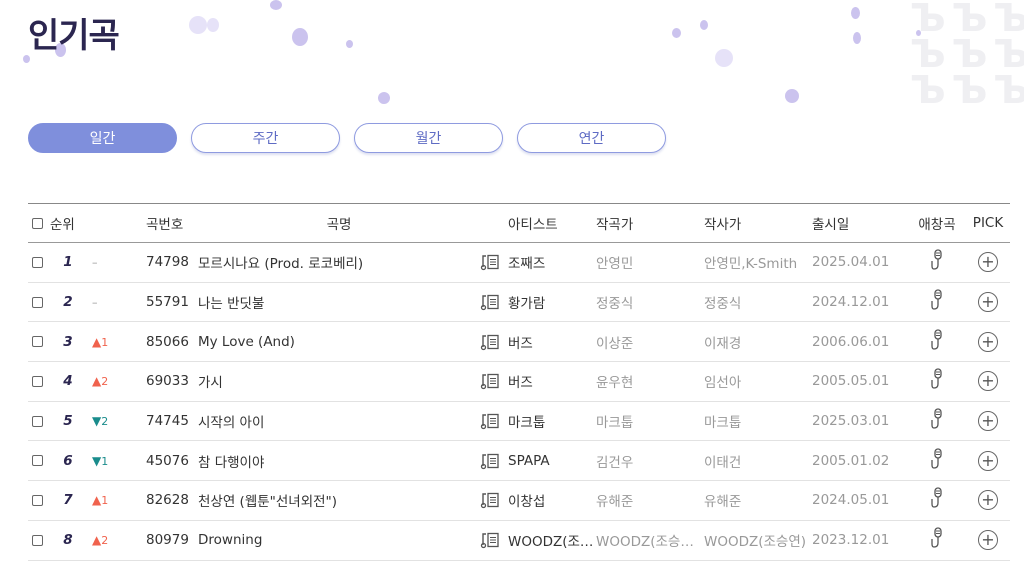 The image size is (1024, 566). What do you see at coordinates (851, 500) in the screenshot?
I see `release-date: 2024.05.01` at bounding box center [851, 500].